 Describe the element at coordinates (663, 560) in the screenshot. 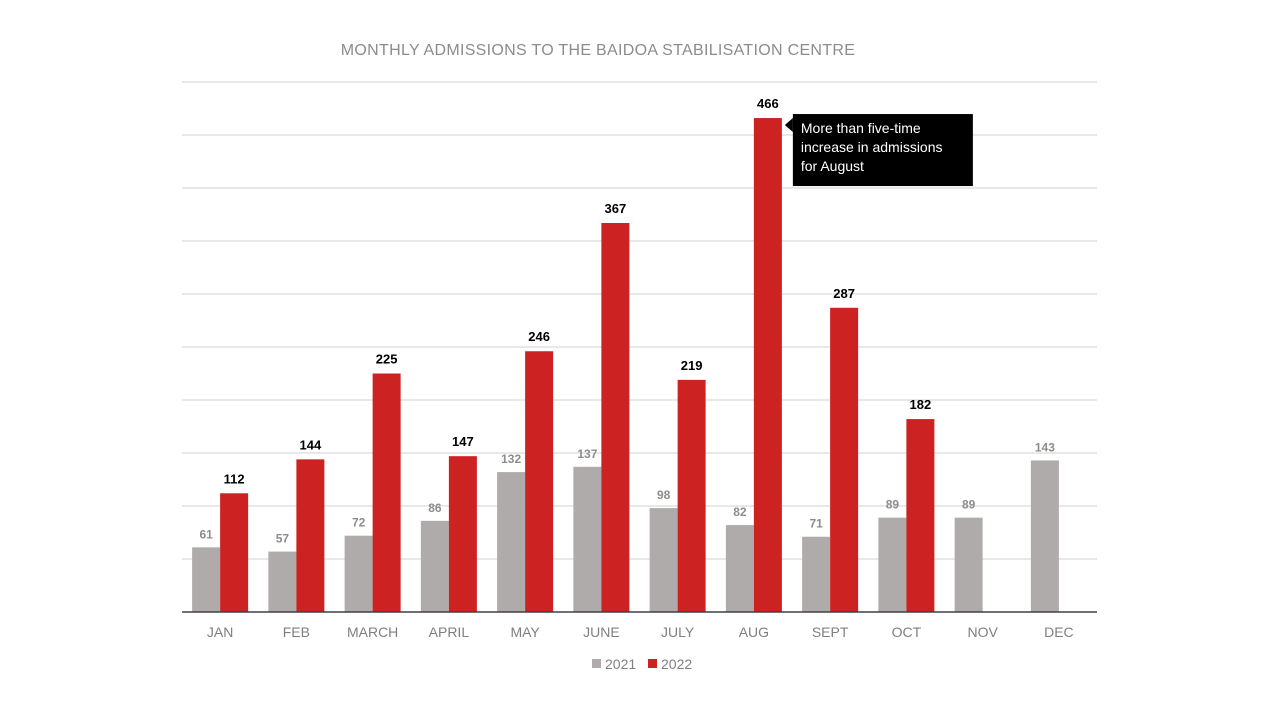

I see `bar-2021-july` at that location.